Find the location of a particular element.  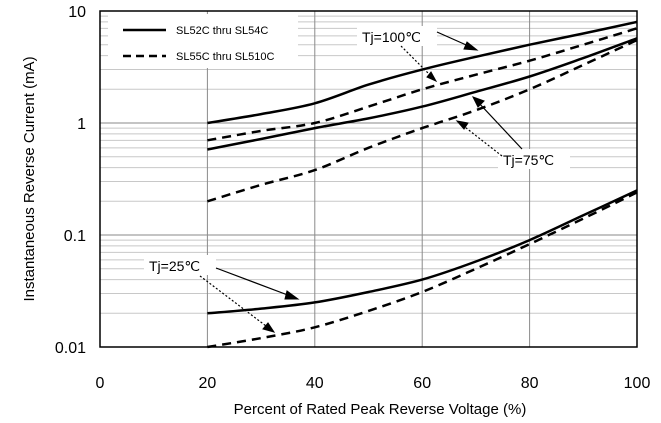

annotation-tj25: Tj=25℃ is located at coordinates (180, 265).